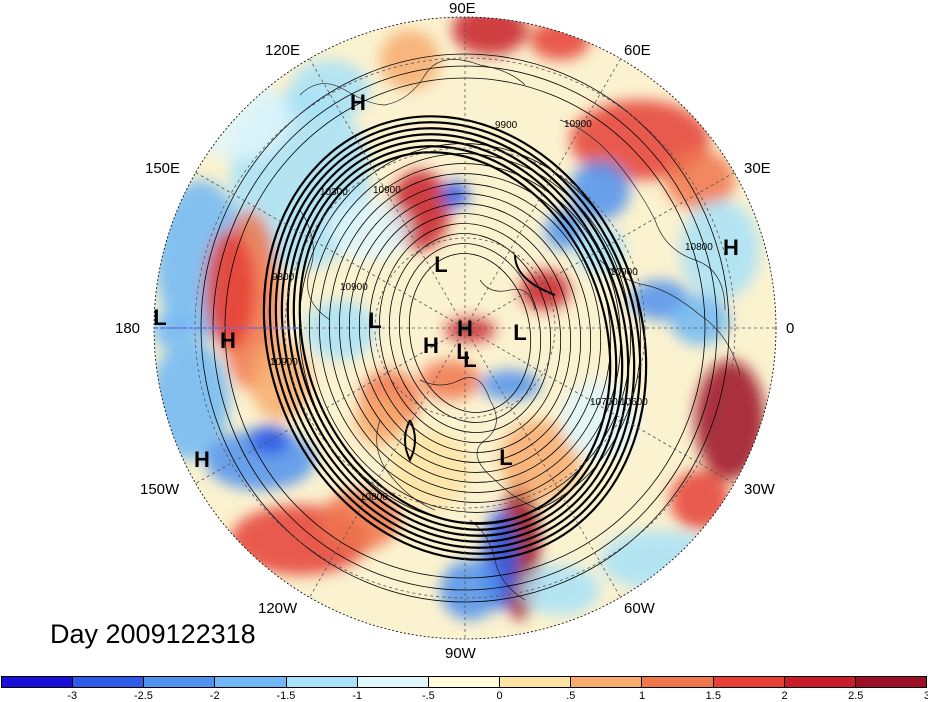 The width and height of the screenshot is (928, 702). Describe the element at coordinates (790, 328) in the screenshot. I see `lon-label-0: 0` at that location.